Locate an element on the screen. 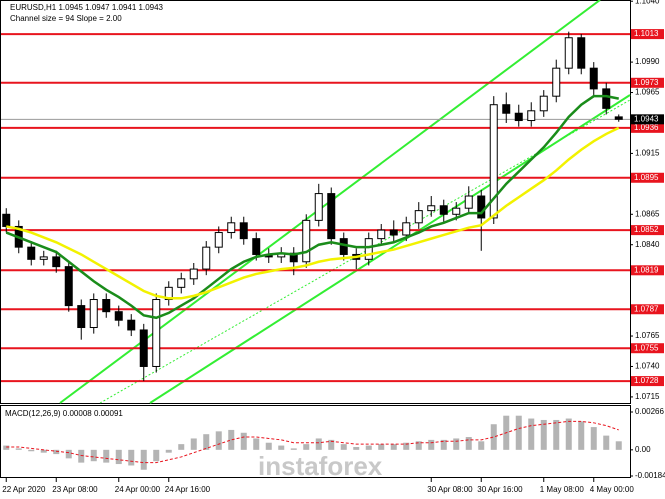  chart-title: EURUSD,H1 1.0945 1.0947 1.0941 1.0943 is located at coordinates (87, 7).